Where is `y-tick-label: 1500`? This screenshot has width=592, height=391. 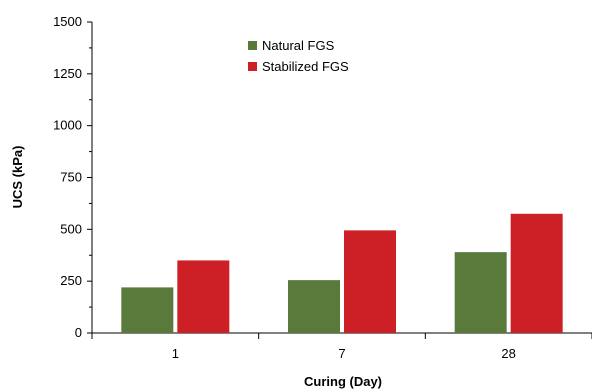 y-tick-label: 1500 is located at coordinates (67, 21).